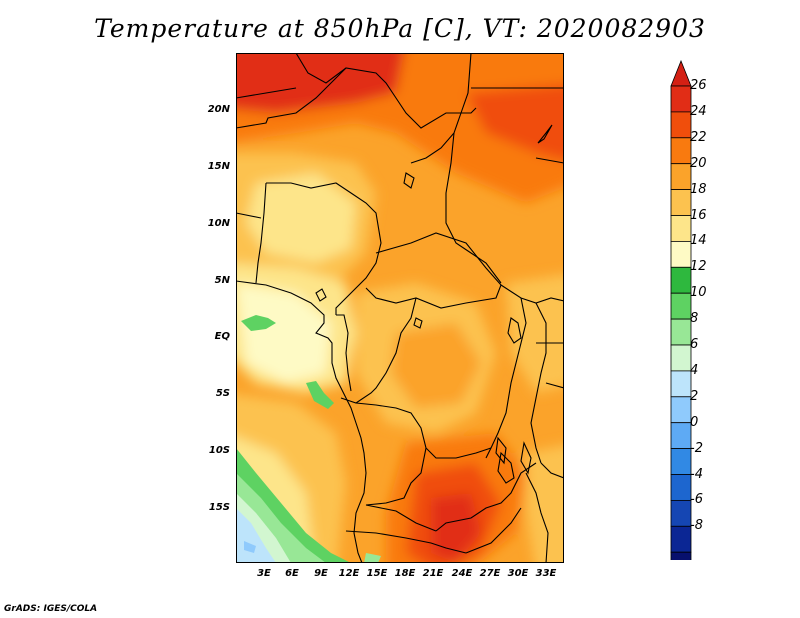 Image resolution: width=800 pixels, height=618 pixels. Describe the element at coordinates (698, 293) in the screenshot. I see `colorbar-label: 10` at that location.